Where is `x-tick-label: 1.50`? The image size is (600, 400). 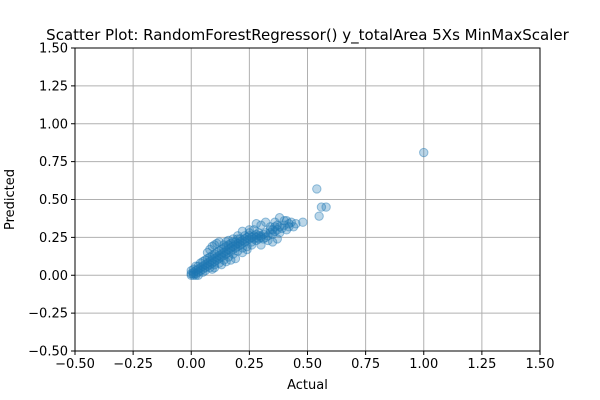
x-tick-label: 1.50 is located at coordinates (540, 364).